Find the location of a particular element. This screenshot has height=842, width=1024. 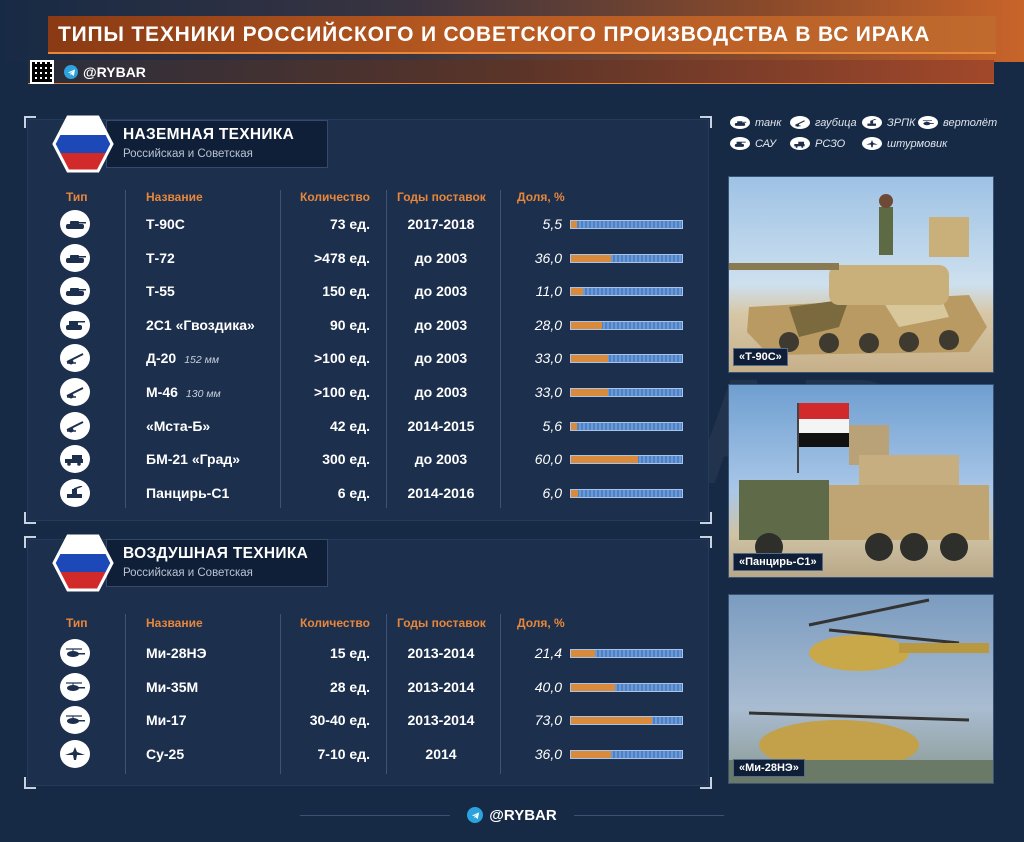

equipment-name-text: БМ-21 «Град» is located at coordinates (193, 459).